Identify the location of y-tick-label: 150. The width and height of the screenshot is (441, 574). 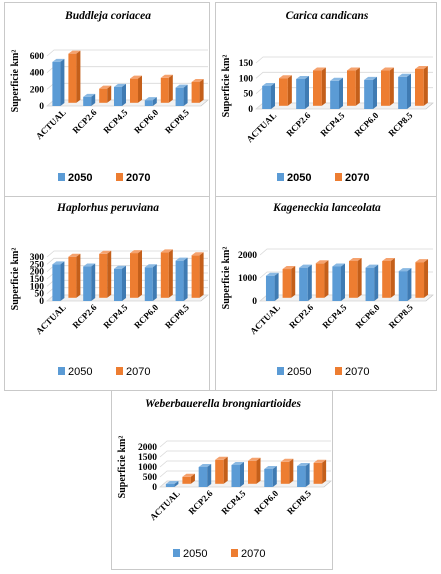
(246, 64).